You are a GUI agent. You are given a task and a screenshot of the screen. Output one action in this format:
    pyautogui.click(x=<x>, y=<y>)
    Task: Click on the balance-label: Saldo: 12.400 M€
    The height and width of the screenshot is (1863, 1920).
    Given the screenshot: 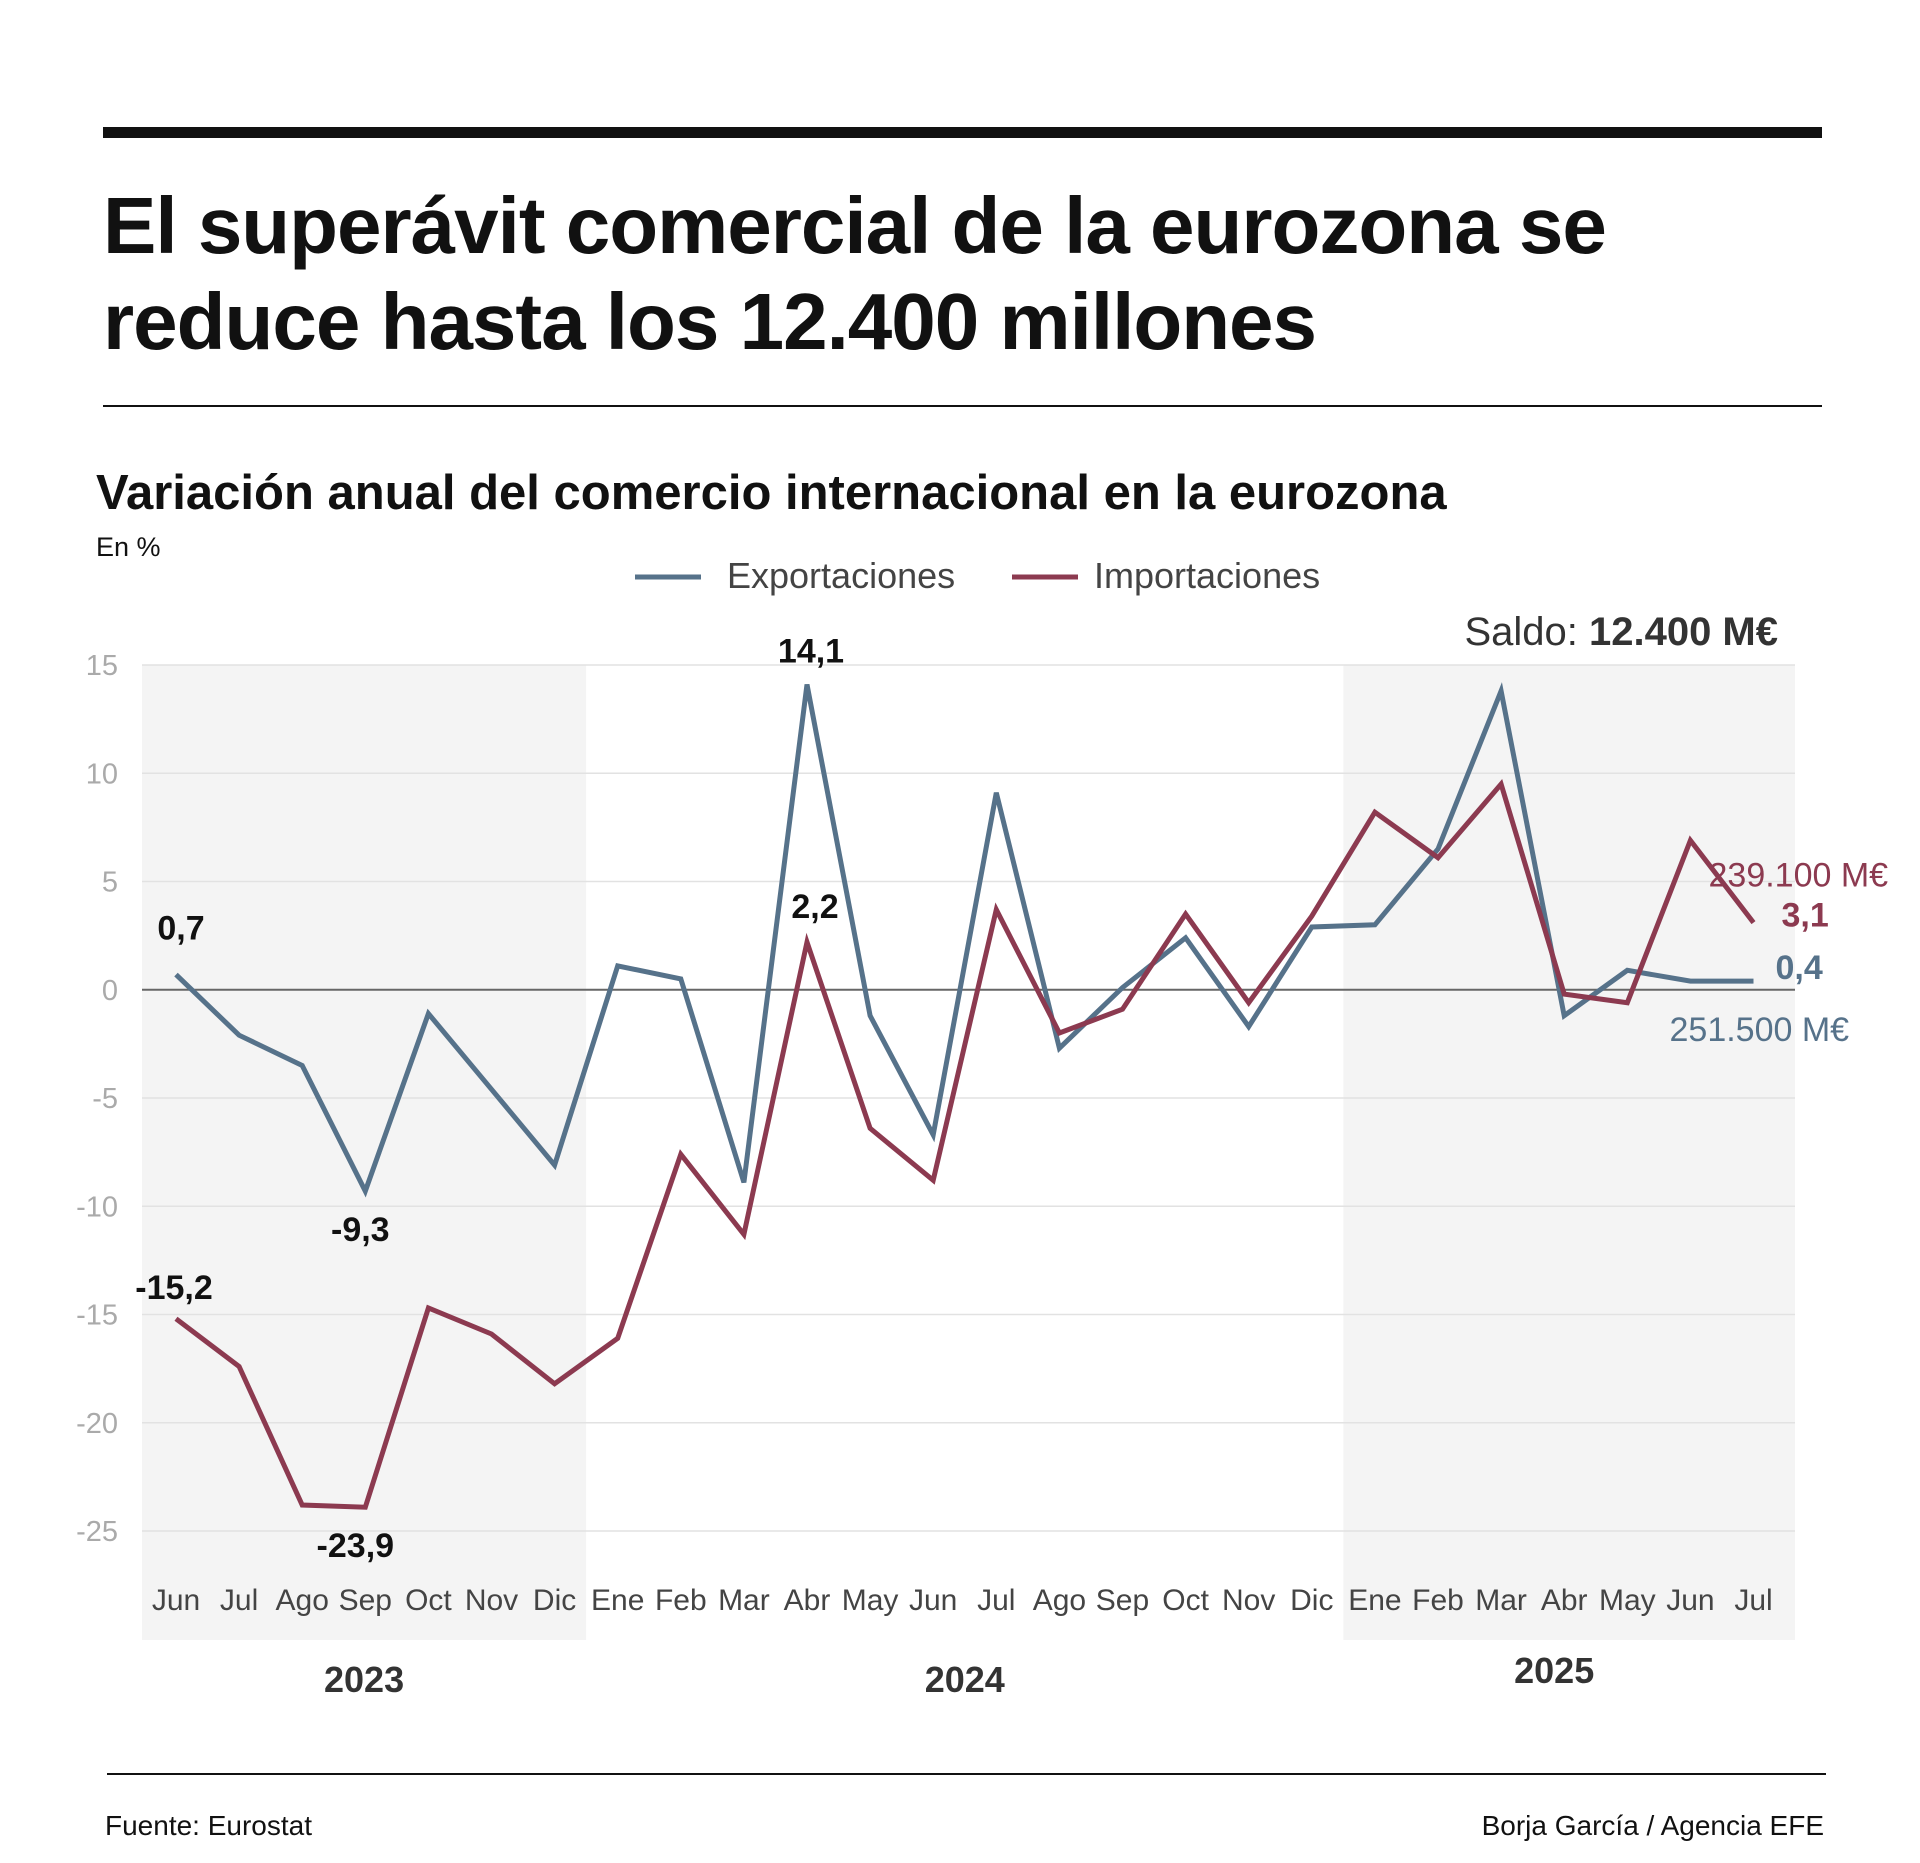 What is the action you would take?
    pyautogui.click(x=1621, y=632)
    